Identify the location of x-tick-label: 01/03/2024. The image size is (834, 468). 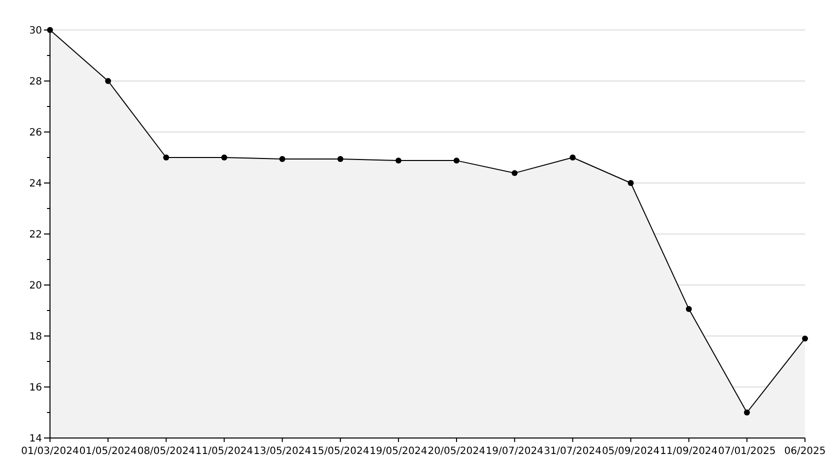
(50, 451).